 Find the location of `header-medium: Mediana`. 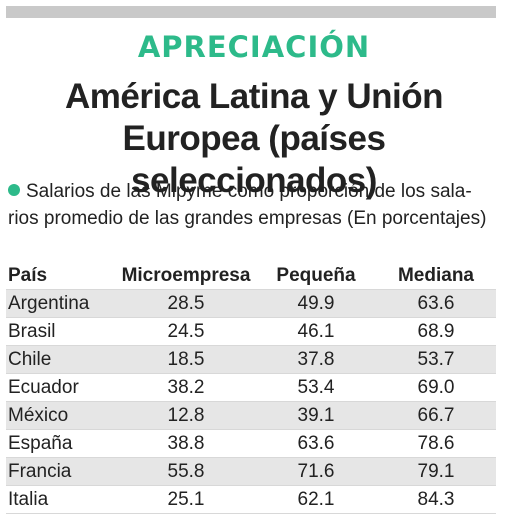

header-medium: Mediana is located at coordinates (436, 275).